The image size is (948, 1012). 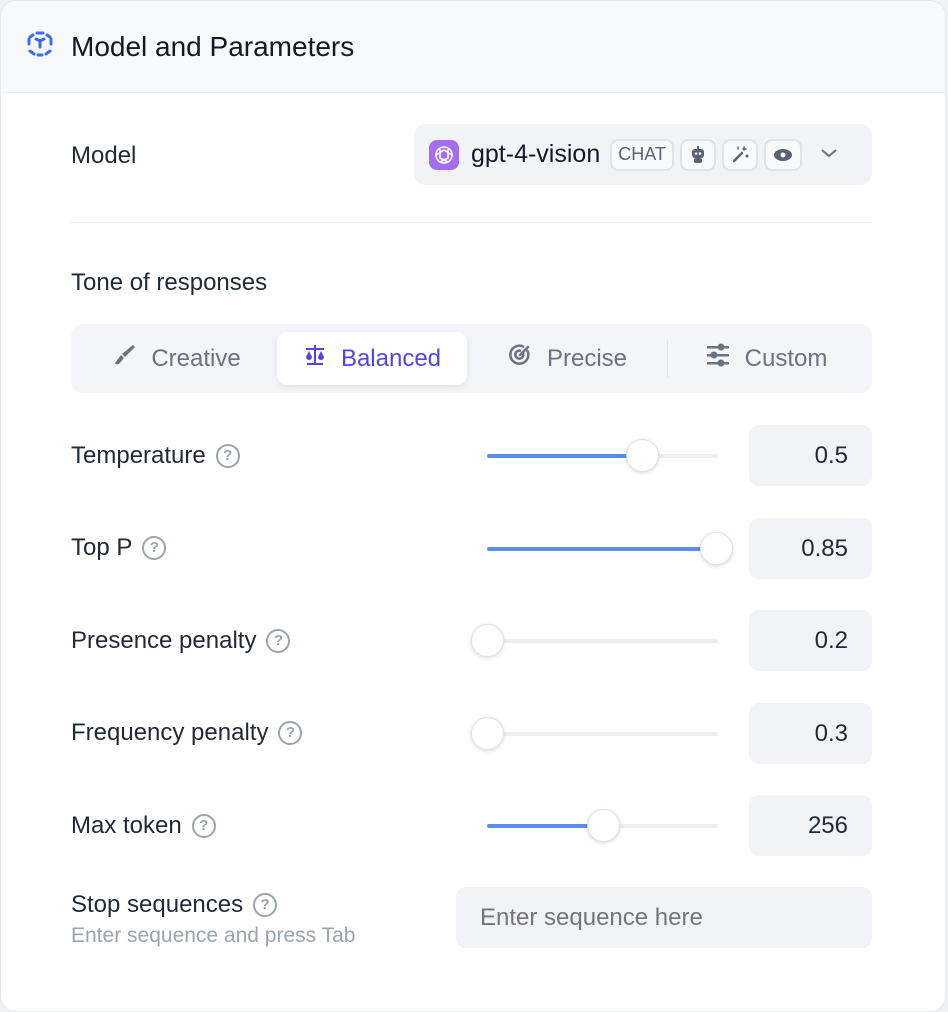 What do you see at coordinates (810, 548) in the screenshot?
I see `top-p-value-input: 0.85` at bounding box center [810, 548].